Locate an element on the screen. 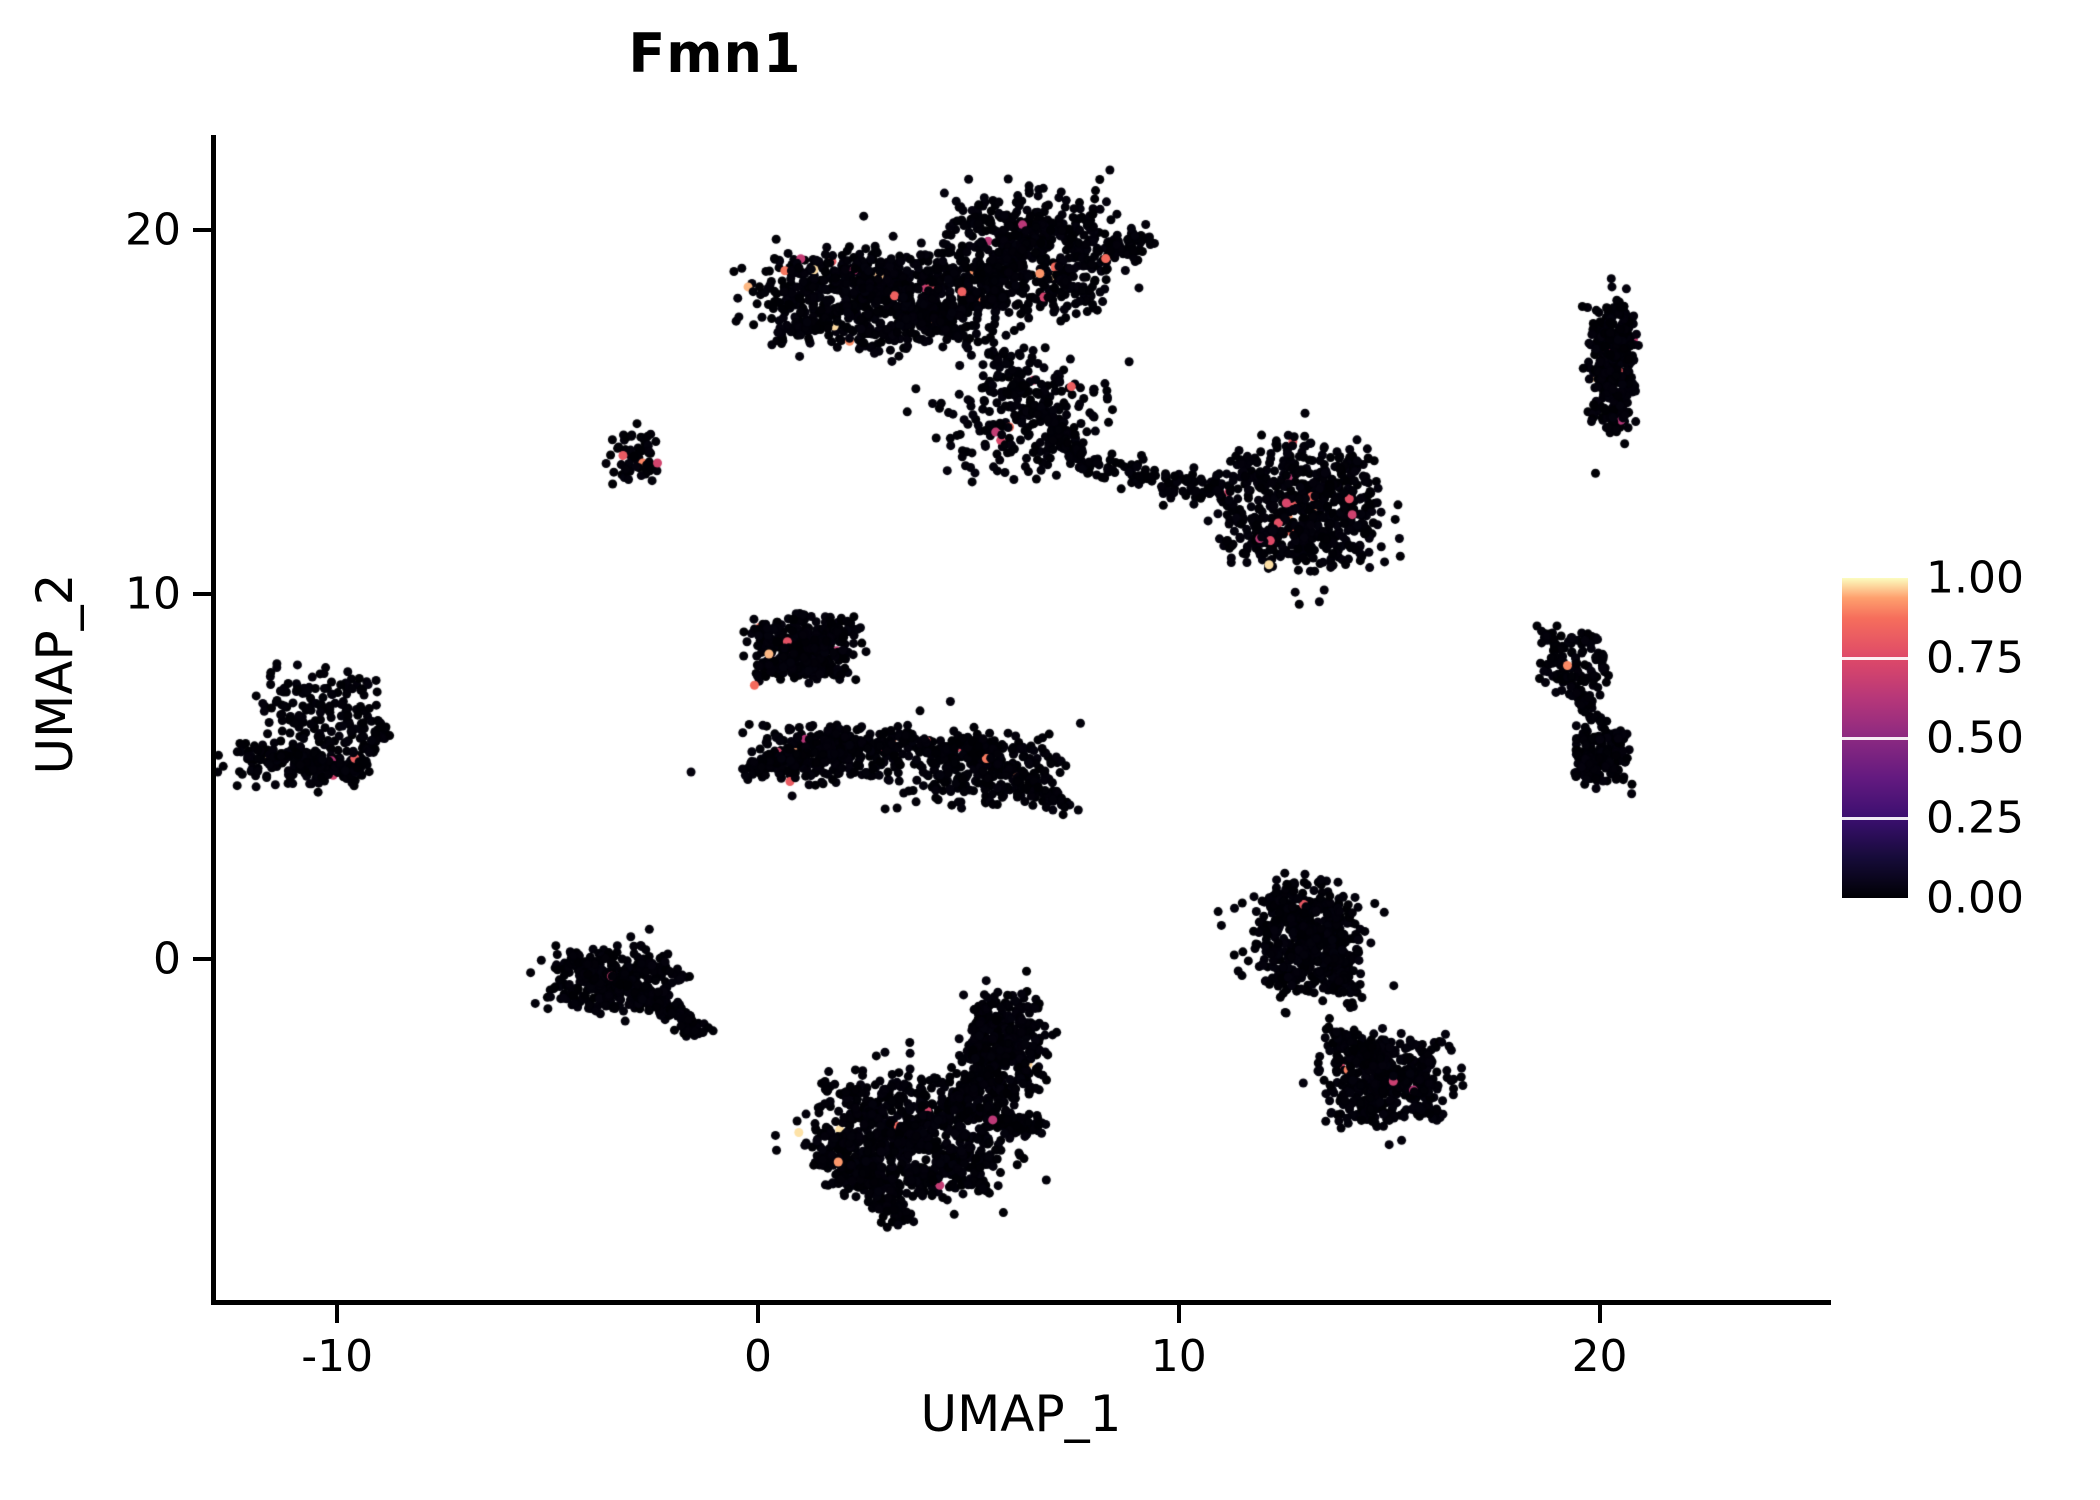 The width and height of the screenshot is (2100, 1500). x-axis-spine is located at coordinates (1021, 1302).